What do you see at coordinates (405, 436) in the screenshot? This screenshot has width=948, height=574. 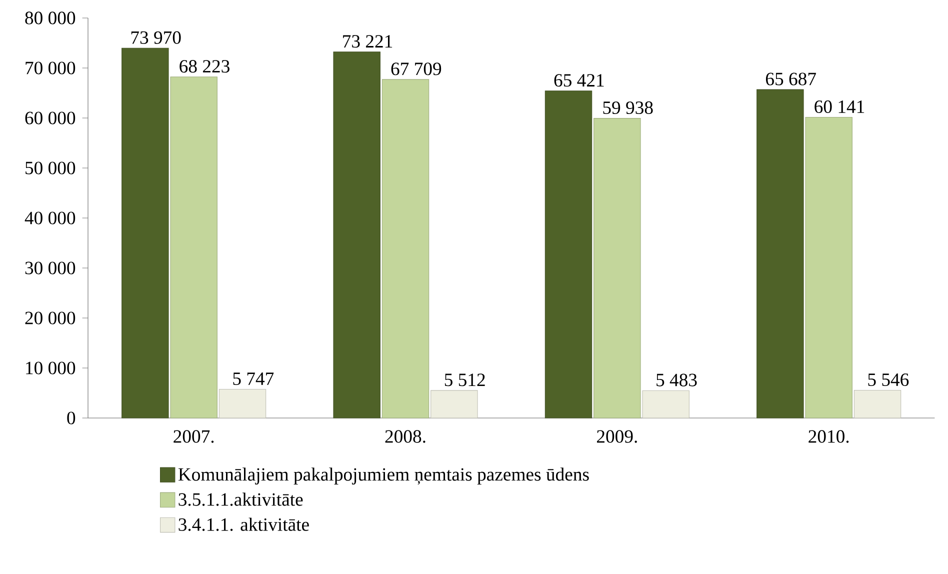 I see `x-tick-label: 2008.` at bounding box center [405, 436].